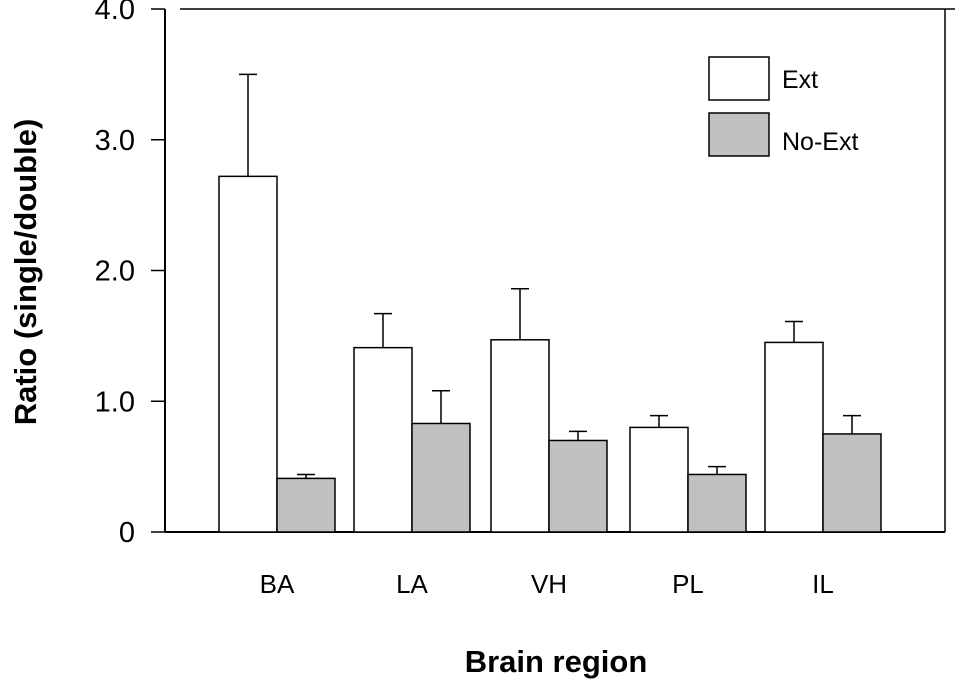  I want to click on y-tick-label: 2.0, so click(115, 272).